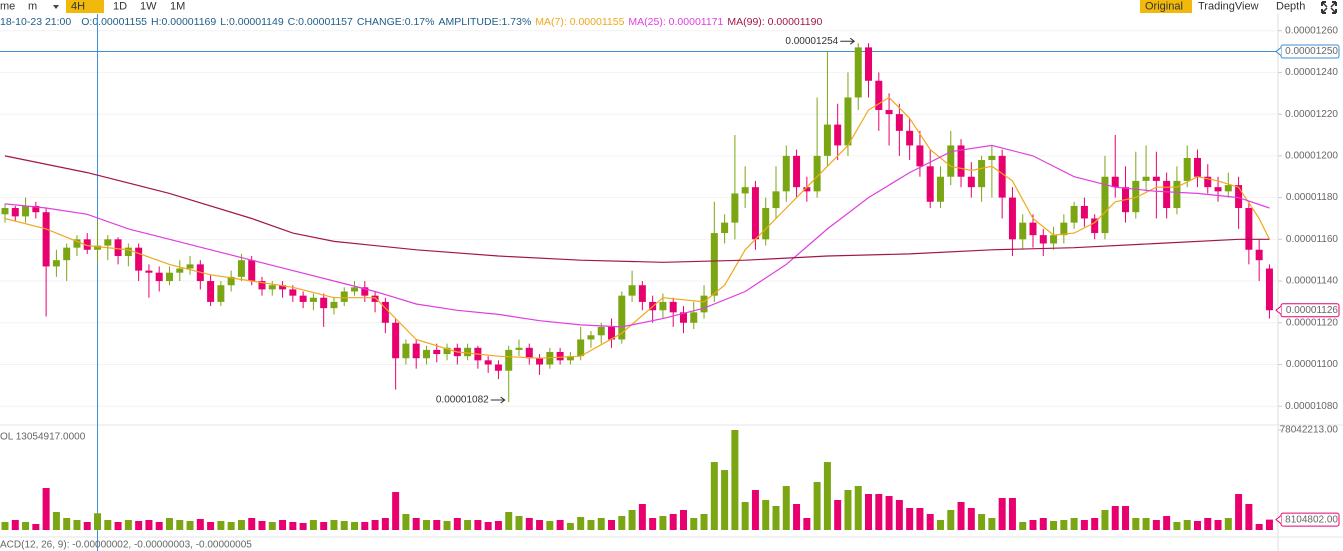 Image resolution: width=1343 pixels, height=551 pixels. What do you see at coordinates (320, 22) in the screenshot?
I see `info-field: C:0.00001157` at bounding box center [320, 22].